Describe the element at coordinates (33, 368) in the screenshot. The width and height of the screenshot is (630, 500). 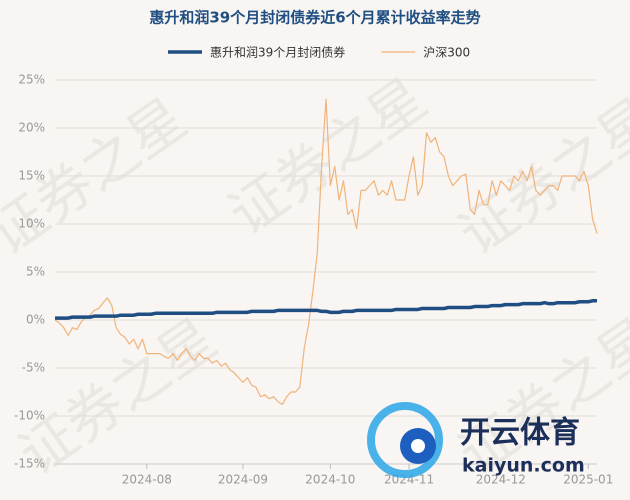
I see `y-tick-label: -5%` at that location.